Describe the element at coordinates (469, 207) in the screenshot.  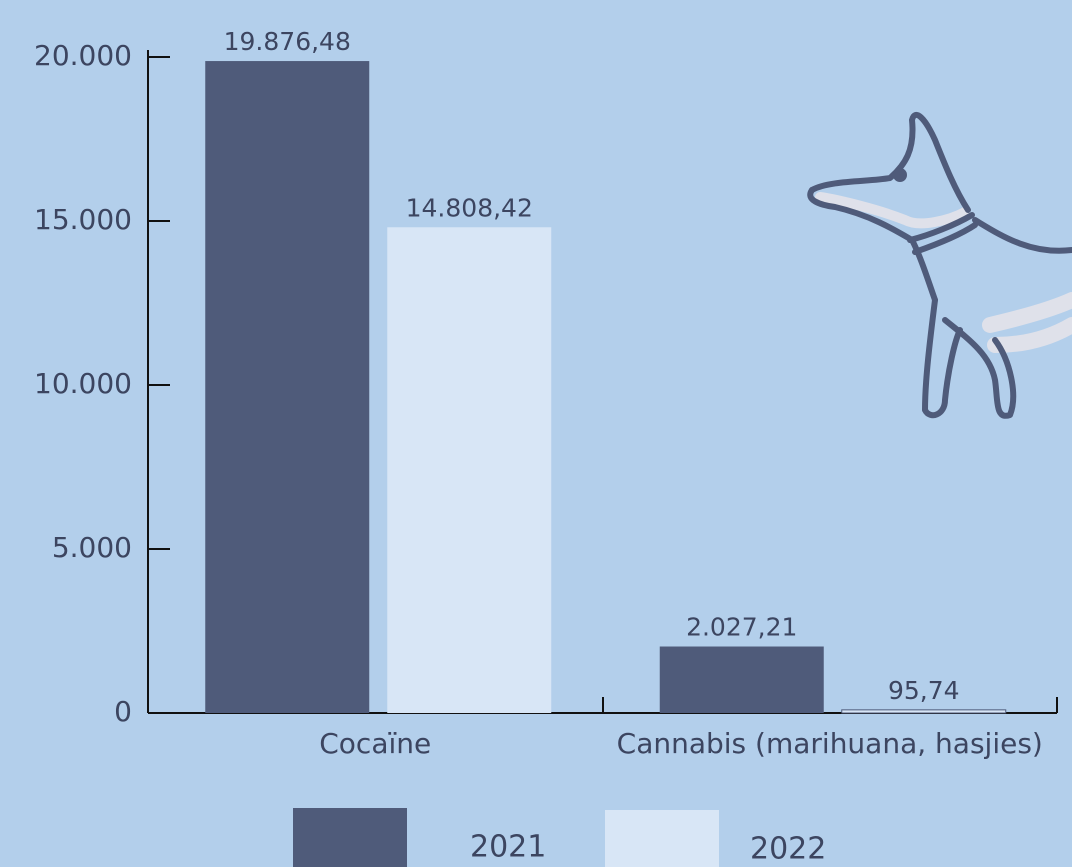
I see `value-label: 14.808,42` at that location.